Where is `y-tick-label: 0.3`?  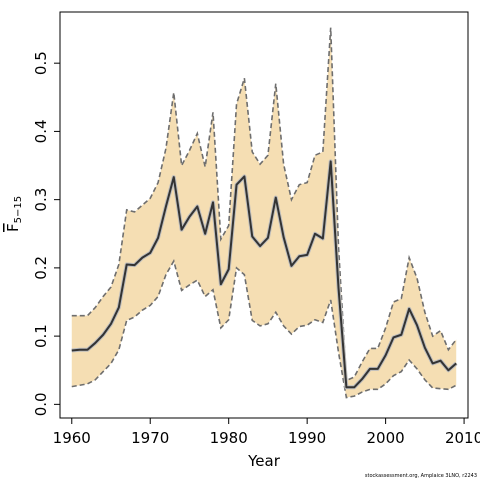 y-tick-label: 0.3 is located at coordinates (41, 200).